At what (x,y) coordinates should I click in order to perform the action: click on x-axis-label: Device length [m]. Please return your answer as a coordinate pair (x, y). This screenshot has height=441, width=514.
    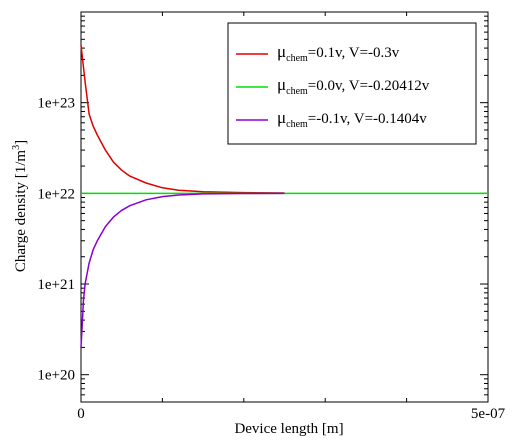
    Looking at the image, I should click on (288, 429).